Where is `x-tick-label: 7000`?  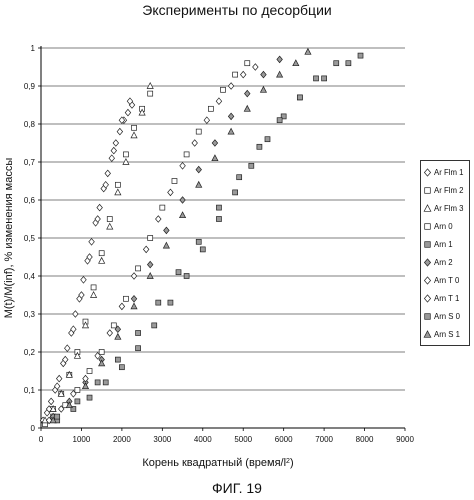
x-tick-label: 7000 is located at coordinates (324, 439).